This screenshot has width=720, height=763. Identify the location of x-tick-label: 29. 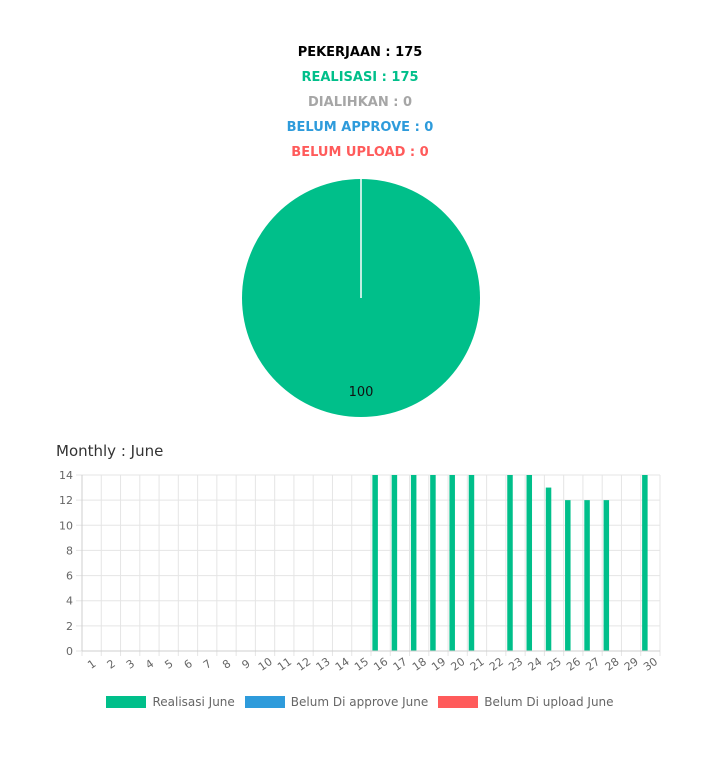
(631, 664).